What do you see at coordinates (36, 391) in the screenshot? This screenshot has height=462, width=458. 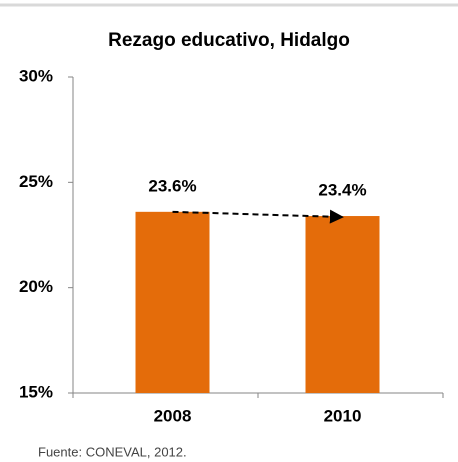 I see `y-tick-label: 15%` at bounding box center [36, 391].